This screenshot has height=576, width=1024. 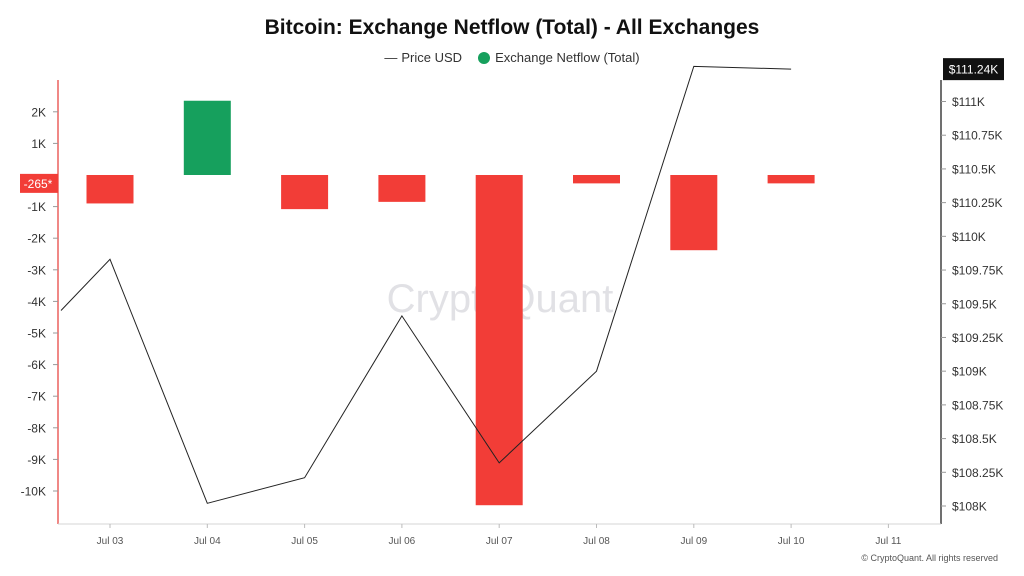 I want to click on left-value-marker, so click(x=39, y=183).